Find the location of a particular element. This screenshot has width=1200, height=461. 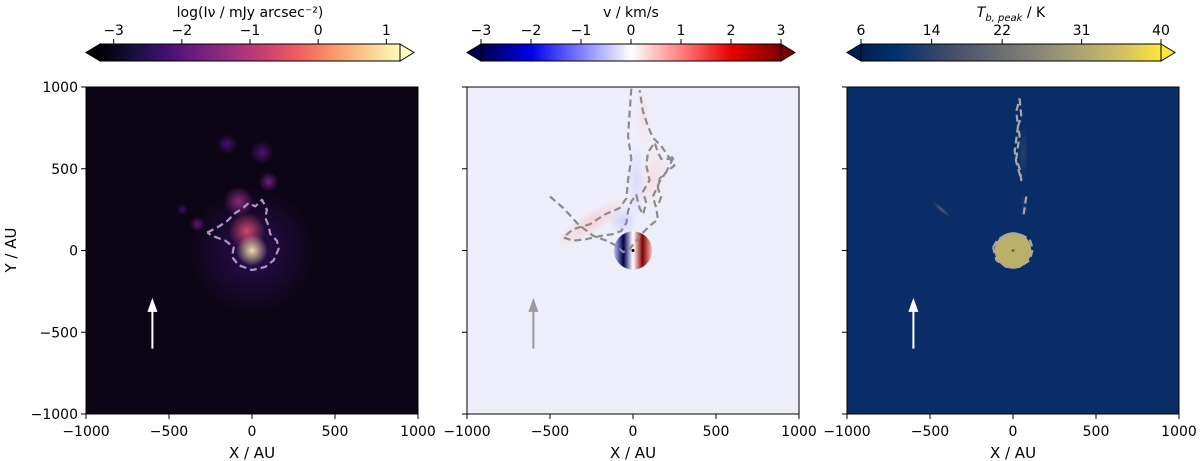

colorbar-intensity-gradient is located at coordinates (250, 52).